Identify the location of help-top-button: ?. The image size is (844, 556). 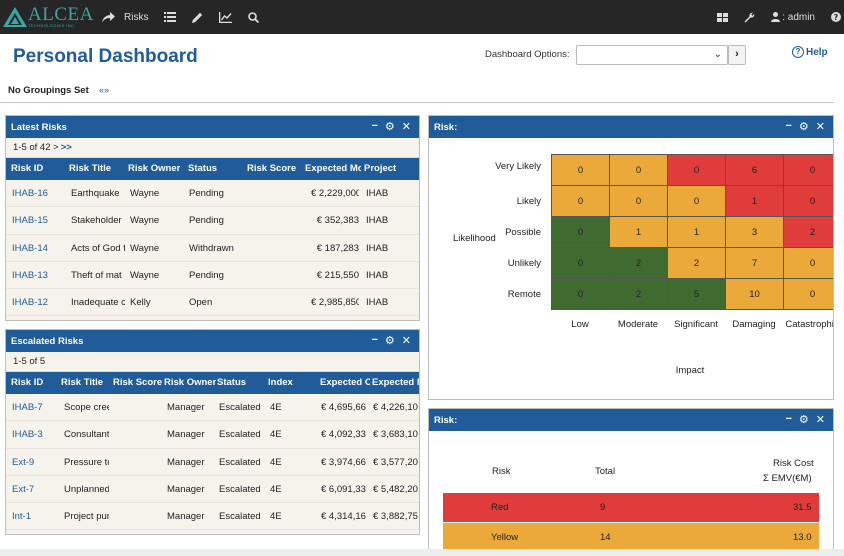
(836, 17).